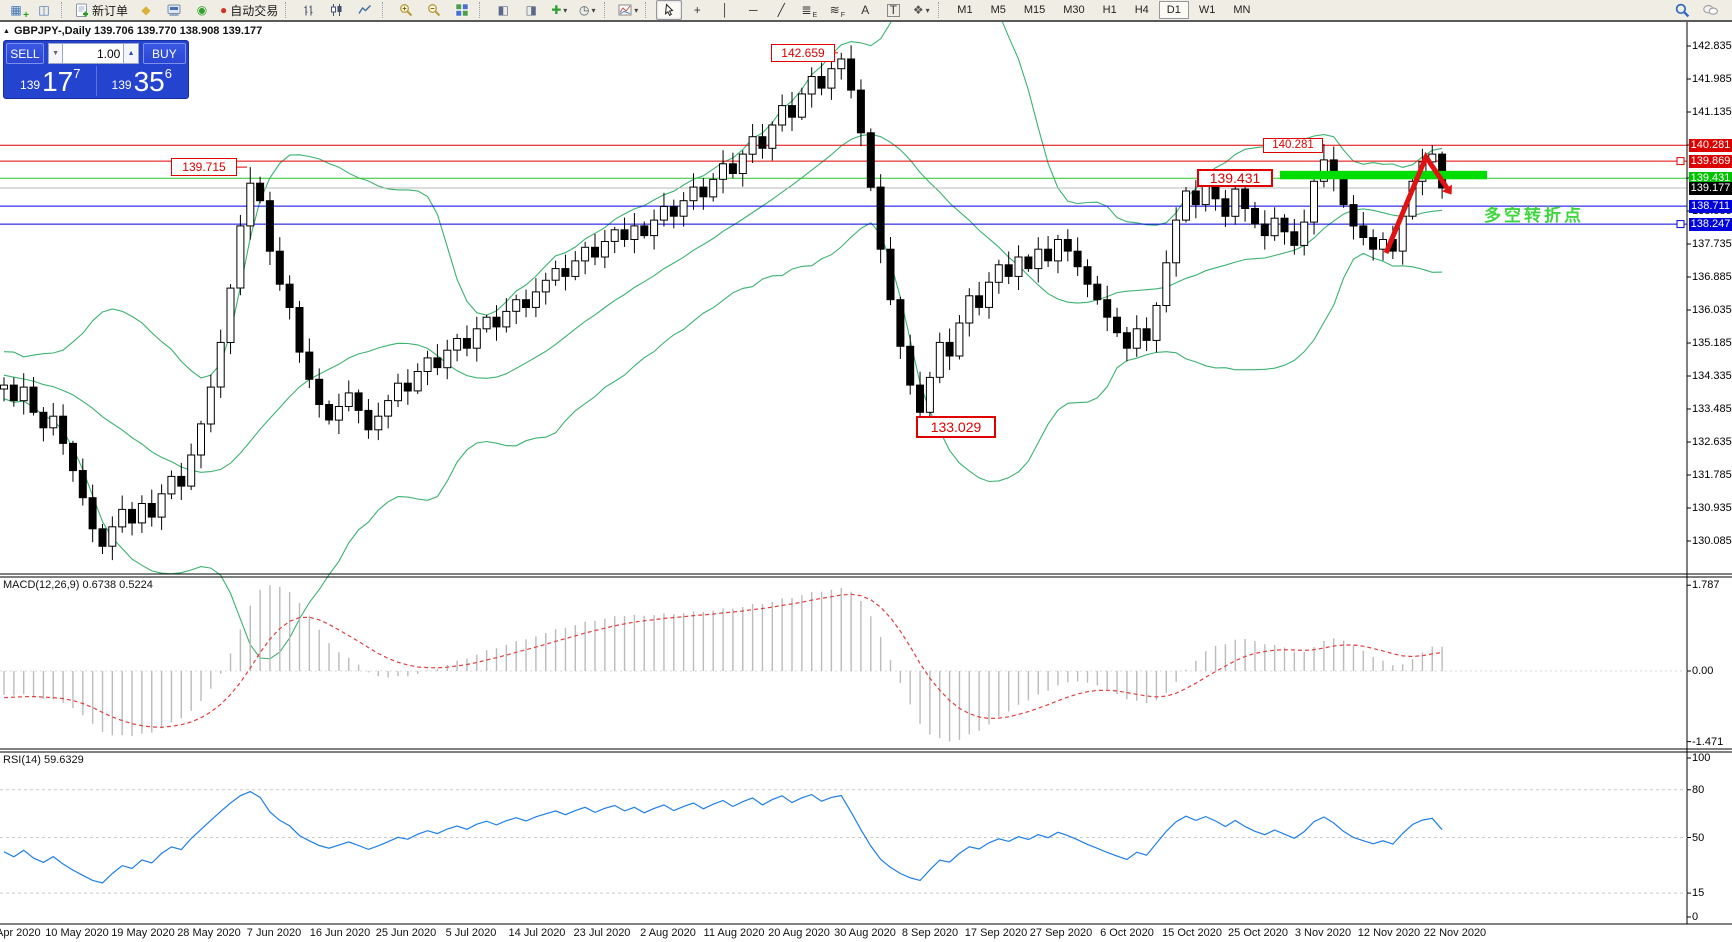 Image resolution: width=1732 pixels, height=942 pixels. I want to click on cursor-icon, so click(669, 10).